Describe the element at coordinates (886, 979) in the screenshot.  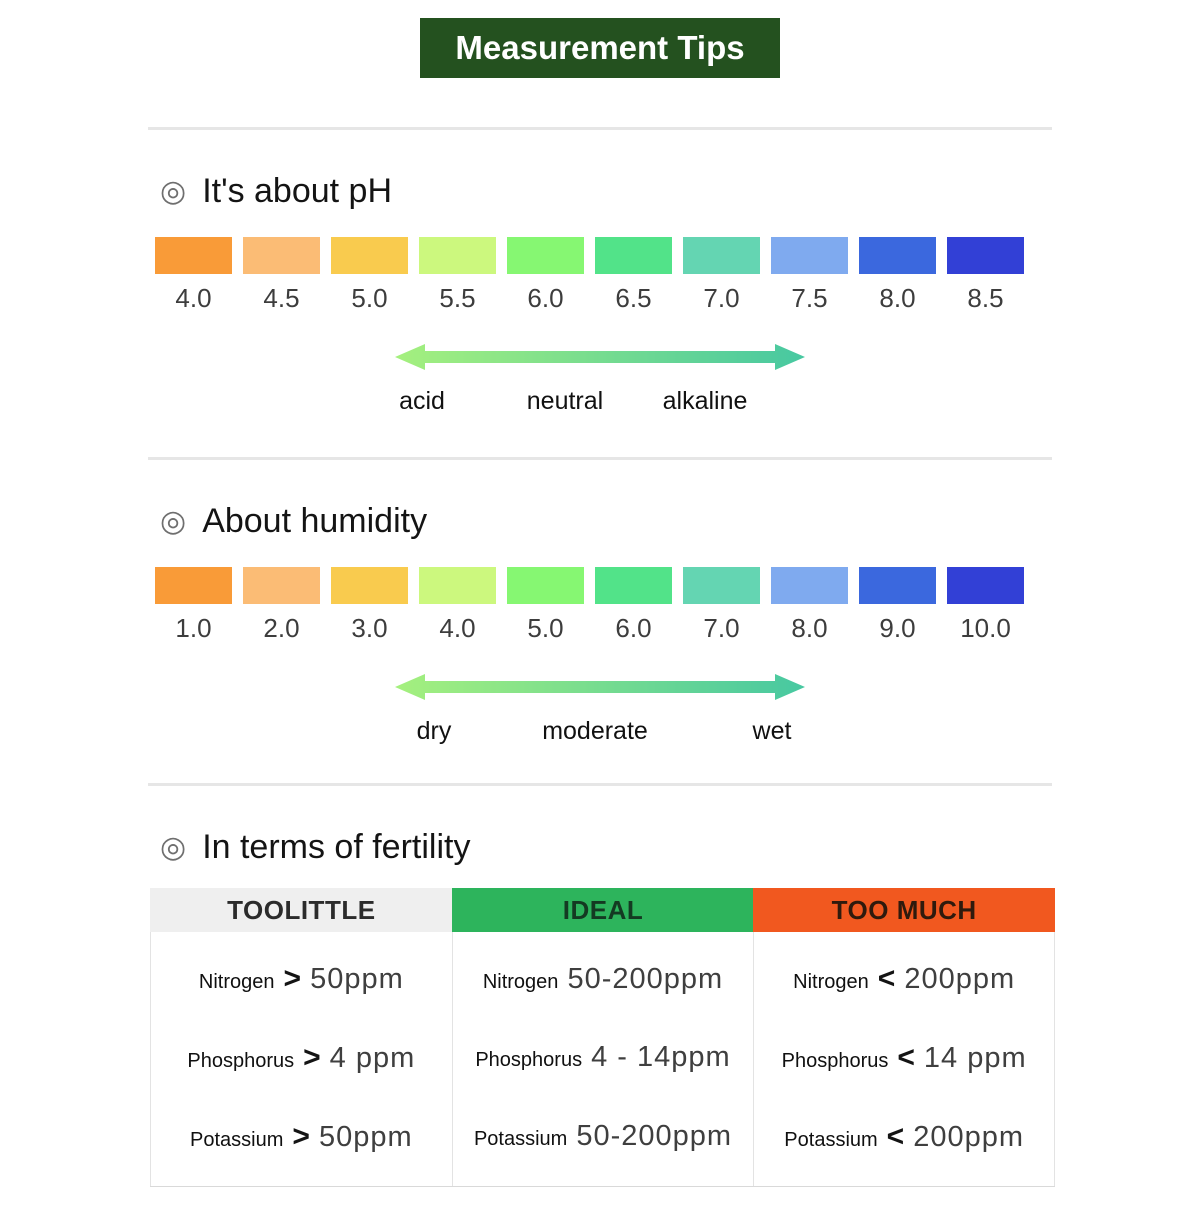
I see `comparison-operator: <` at that location.